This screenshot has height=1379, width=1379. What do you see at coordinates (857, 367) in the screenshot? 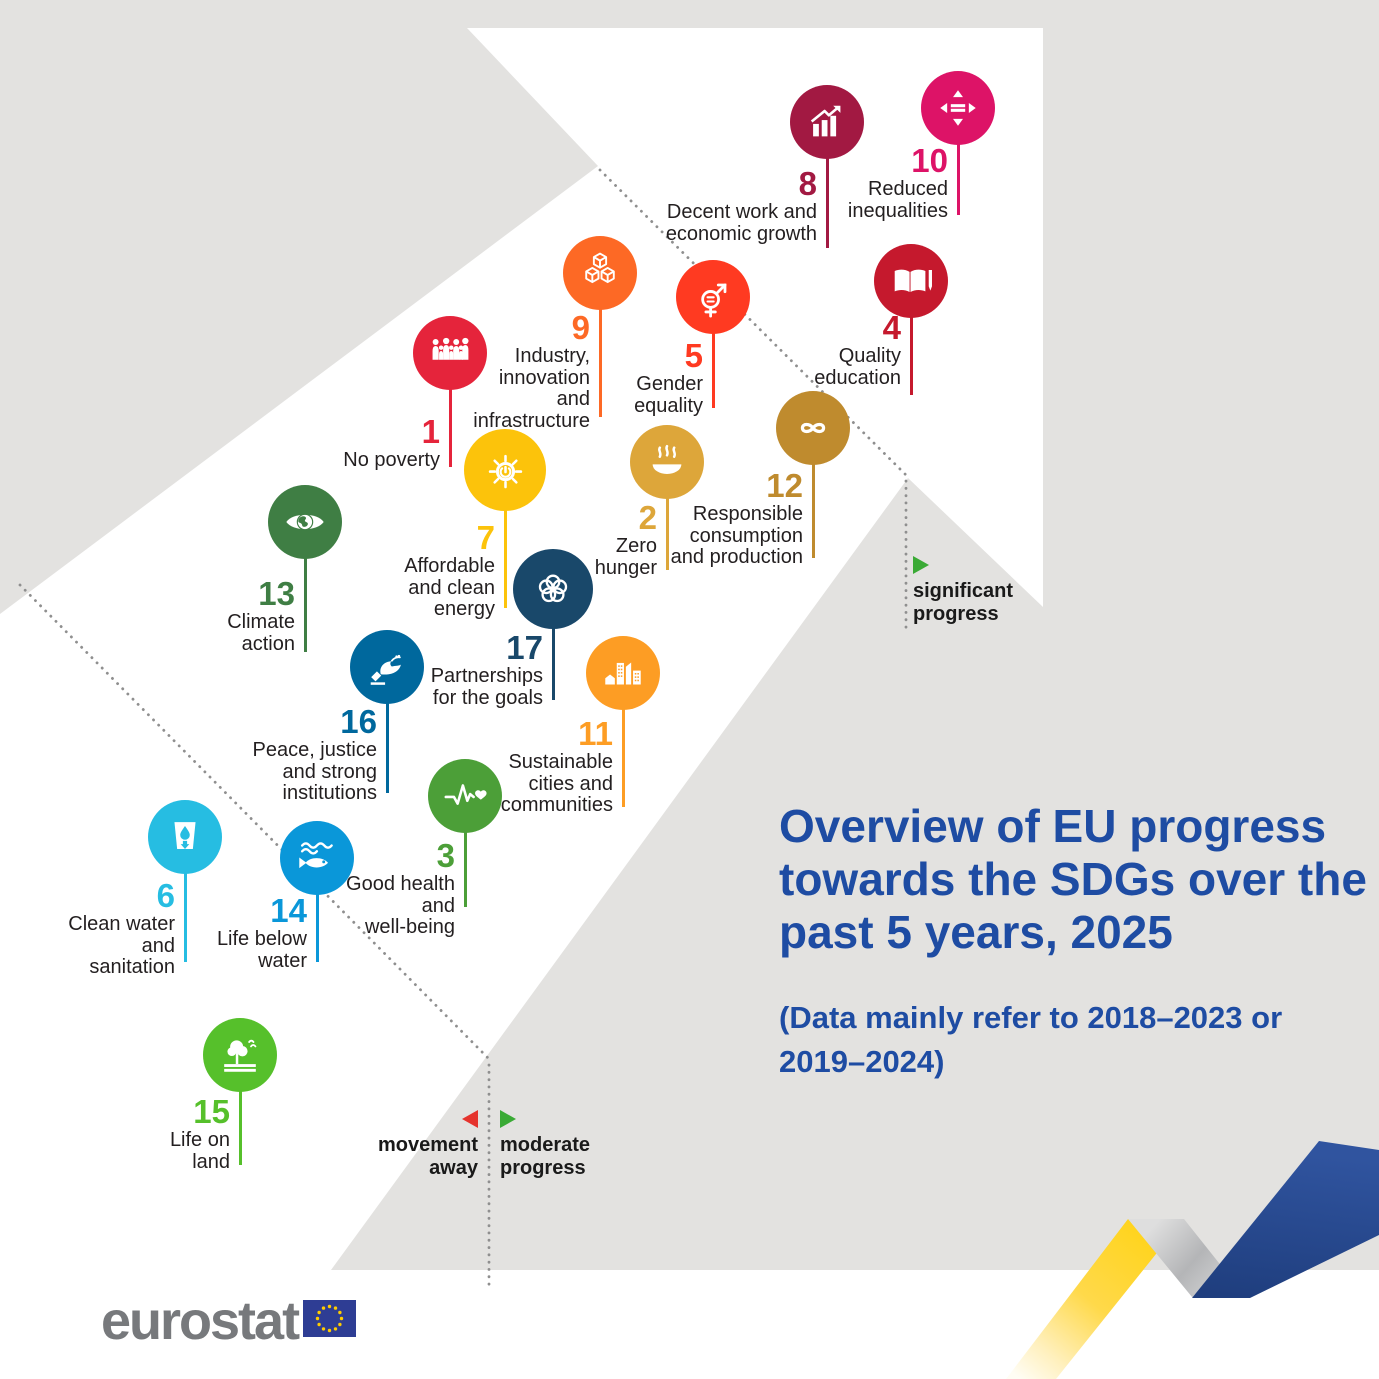
I see `goal-name: Quality education` at bounding box center [857, 367].